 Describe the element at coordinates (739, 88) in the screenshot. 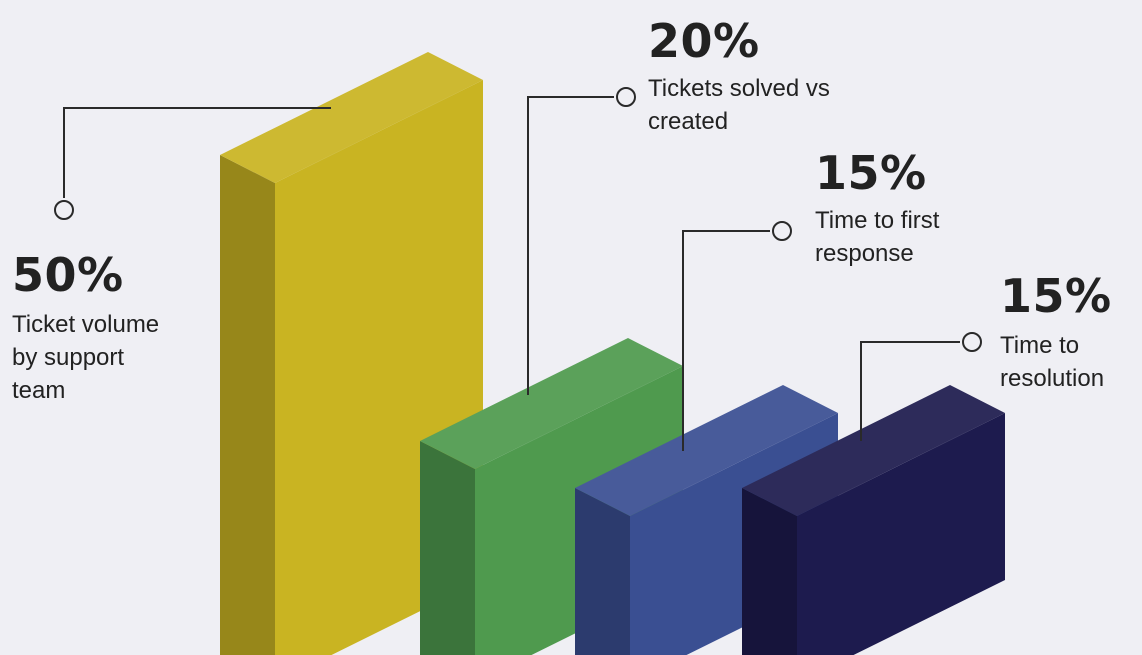

I see `category-label-line: Tickets solved vs` at that location.